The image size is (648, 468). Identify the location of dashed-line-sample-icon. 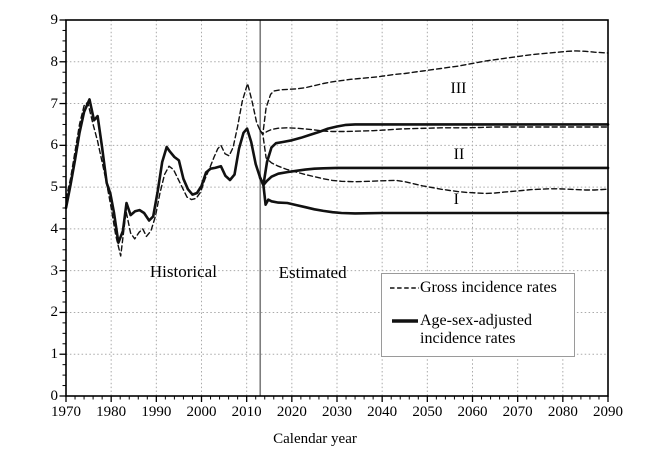
(404, 288).